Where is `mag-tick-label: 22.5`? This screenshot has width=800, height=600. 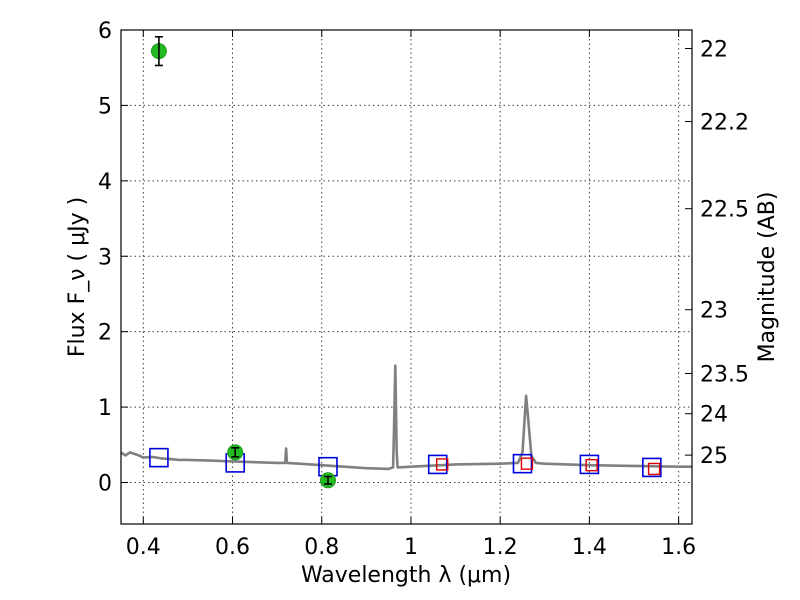
mag-tick-label: 22.5 is located at coordinates (724, 210).